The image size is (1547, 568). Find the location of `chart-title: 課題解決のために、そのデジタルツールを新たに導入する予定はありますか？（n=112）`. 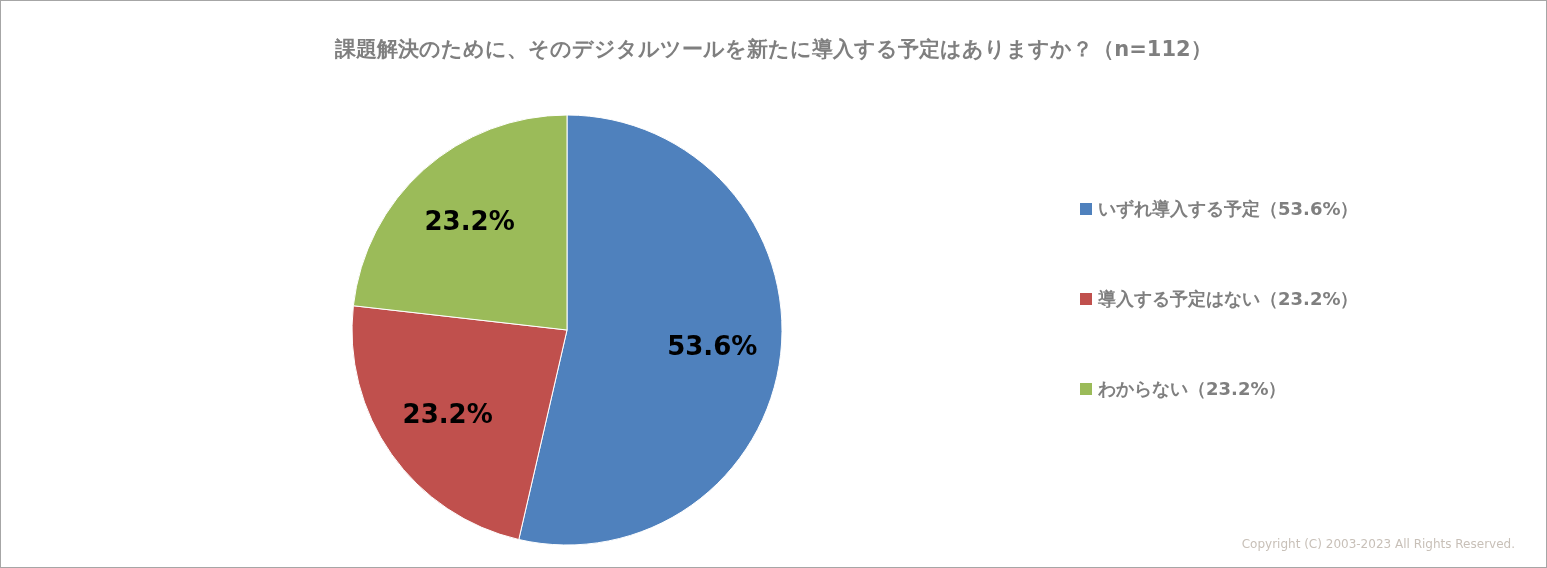

chart-title: 課題解決のために、そのデジタルツールを新たに導入する予定はありますか？（n=112） is located at coordinates (773, 49).